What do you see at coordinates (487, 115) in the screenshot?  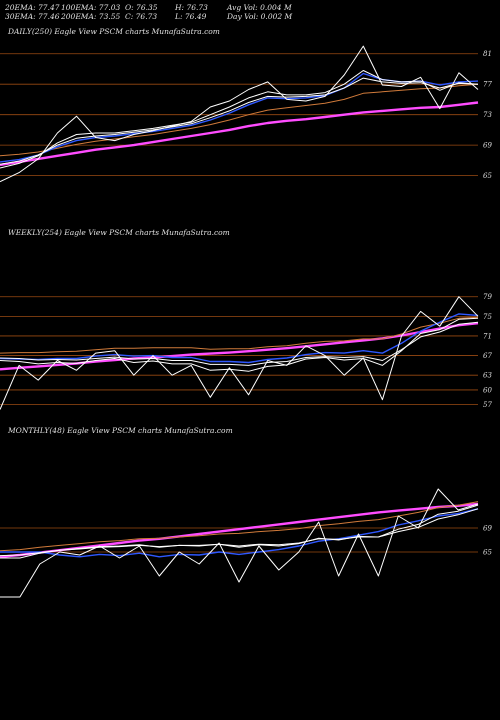 I see `y-tick-label: 73` at bounding box center [487, 115].